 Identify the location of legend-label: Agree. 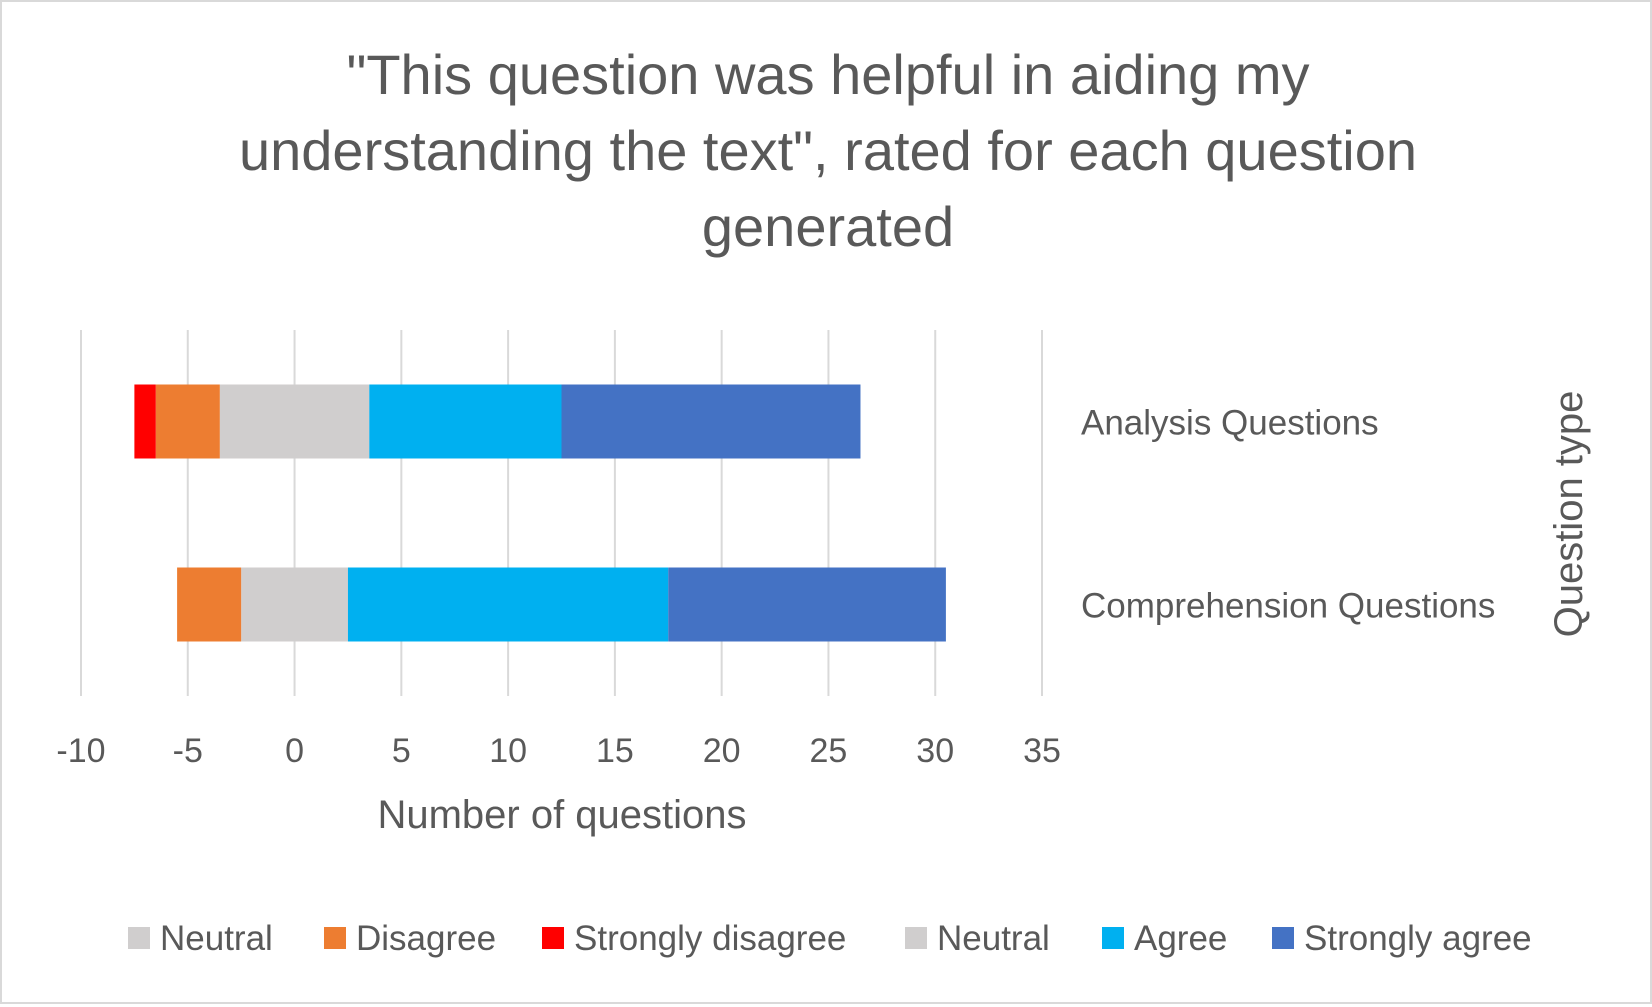
(1180, 938).